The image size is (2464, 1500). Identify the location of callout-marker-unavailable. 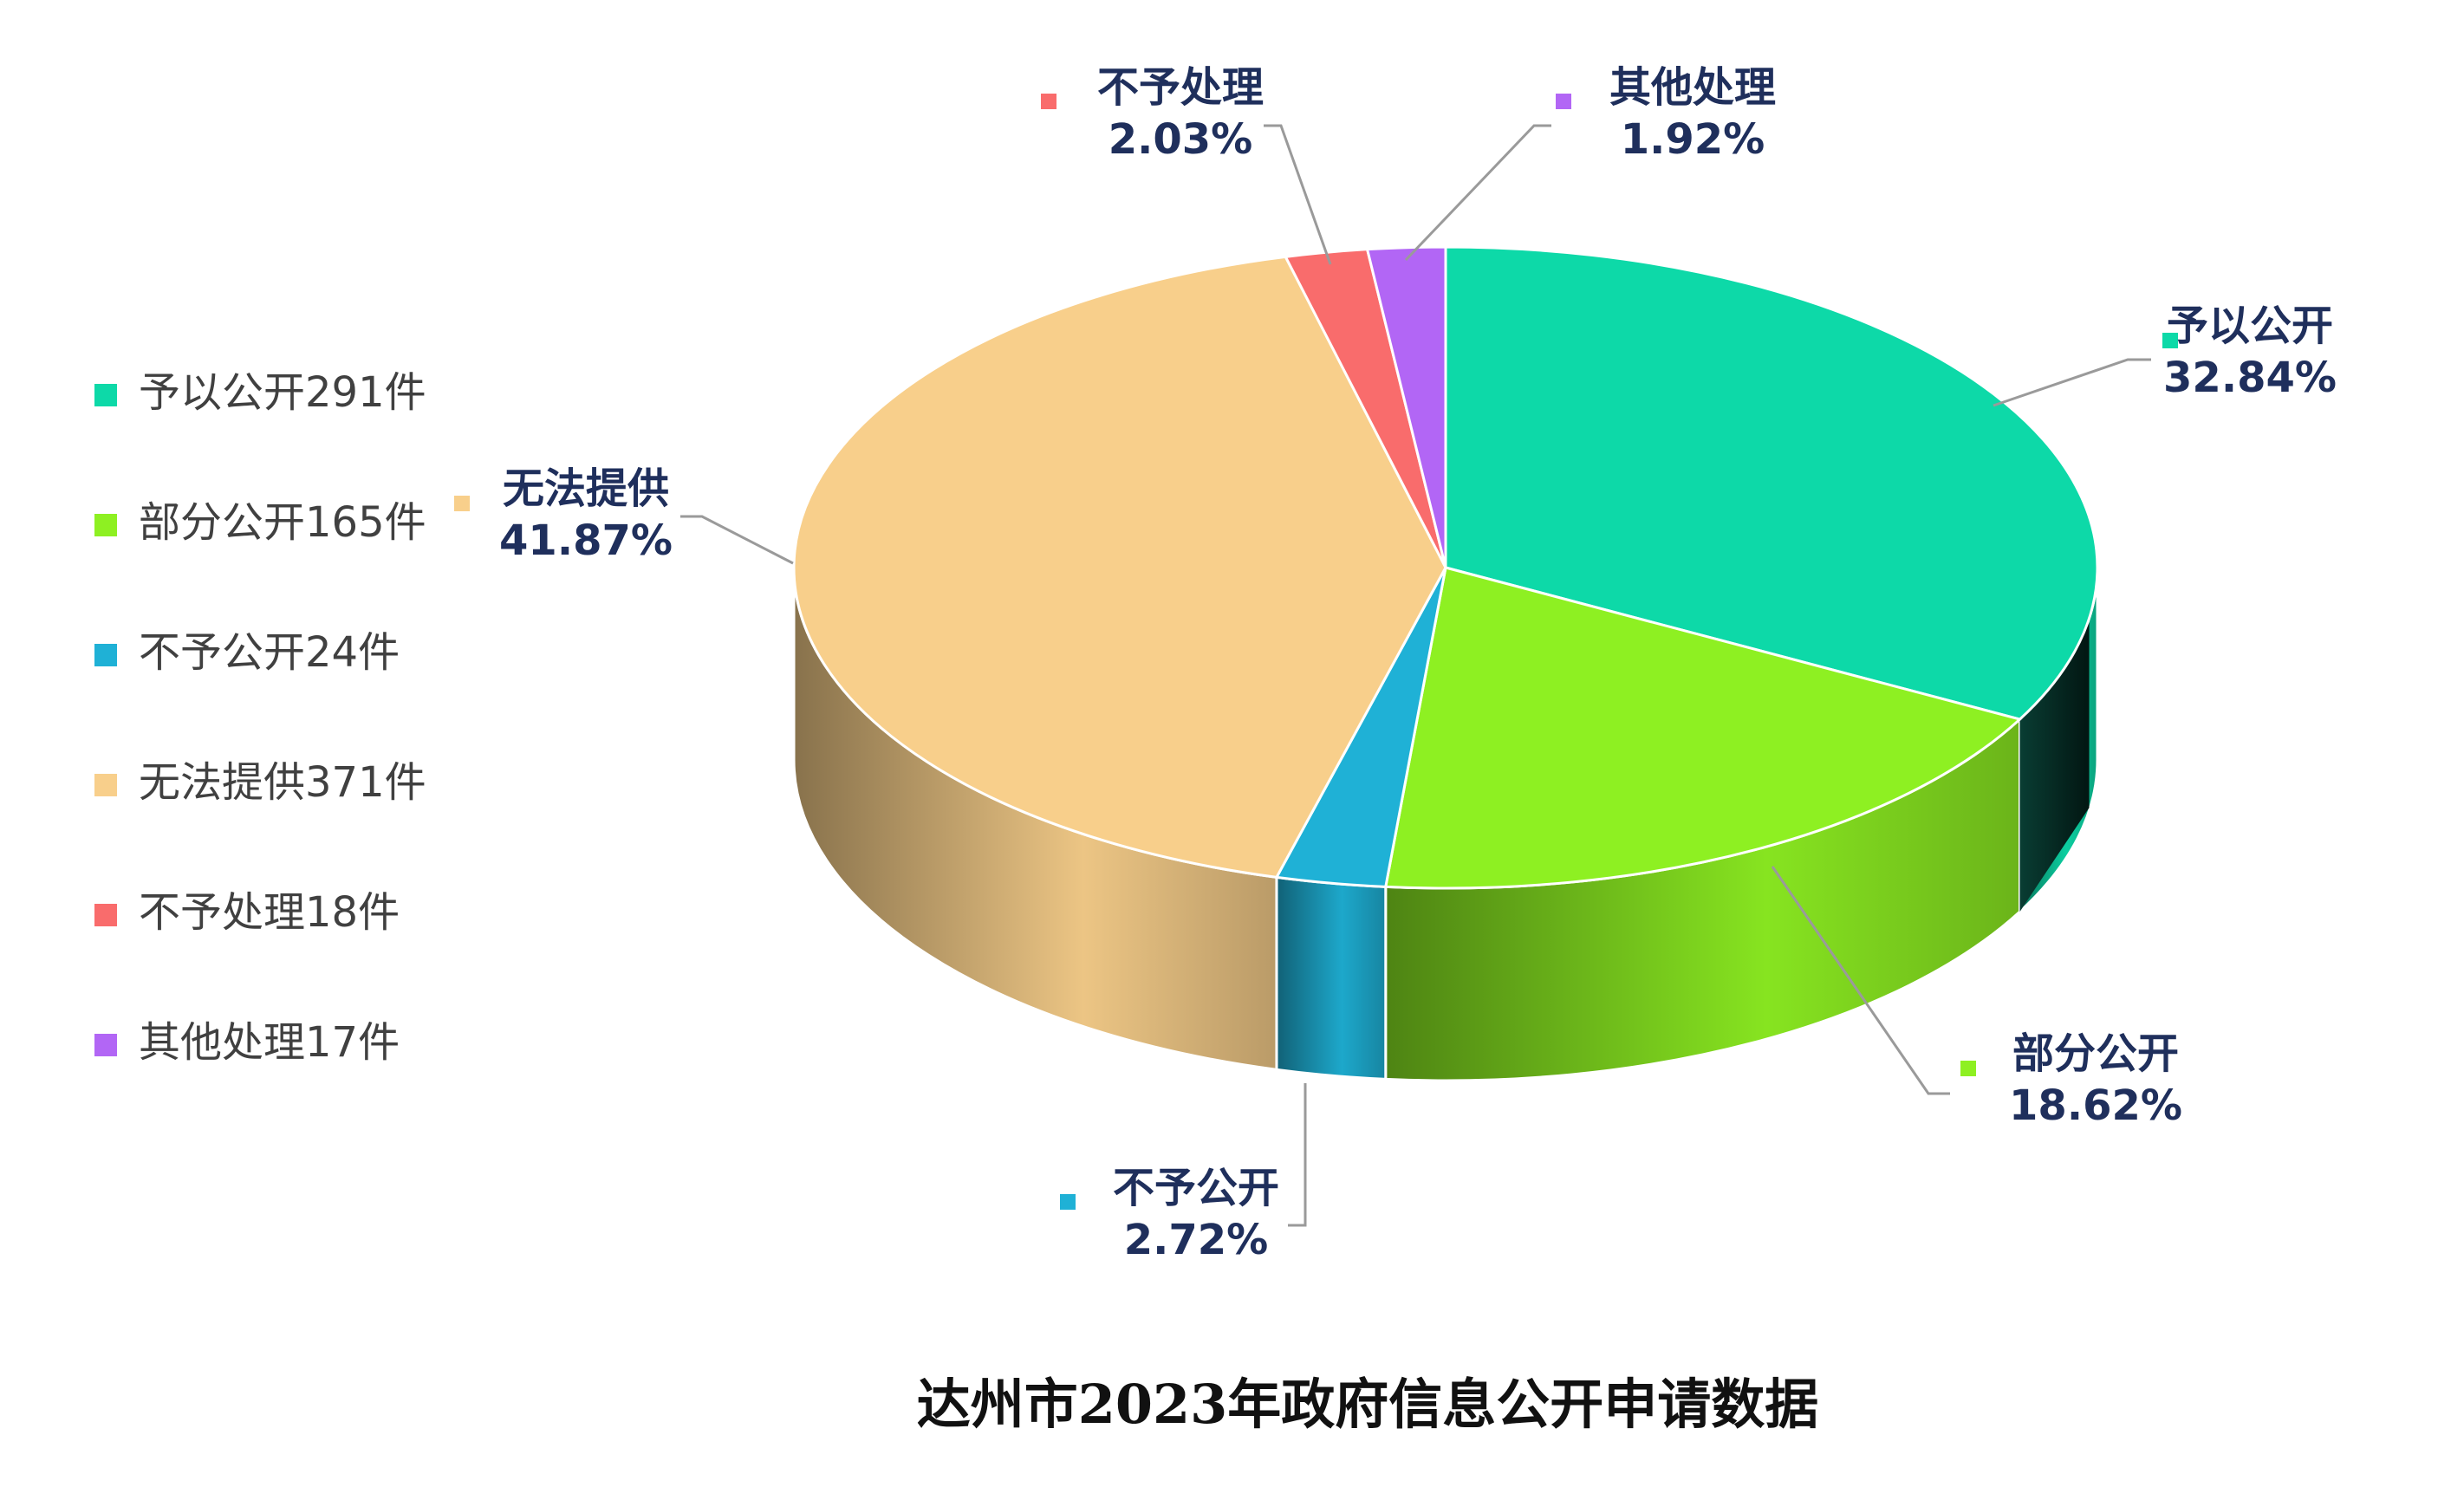
(462, 503).